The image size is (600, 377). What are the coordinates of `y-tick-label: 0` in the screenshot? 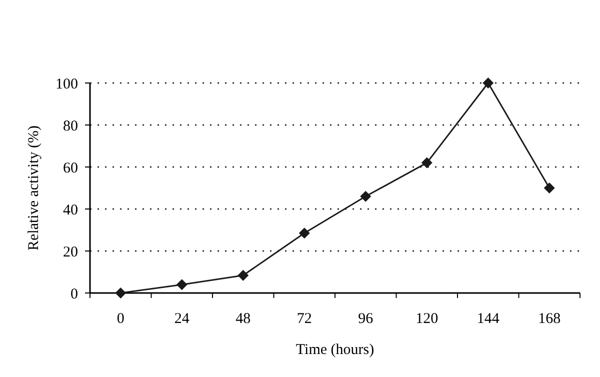 It's located at (74, 294).